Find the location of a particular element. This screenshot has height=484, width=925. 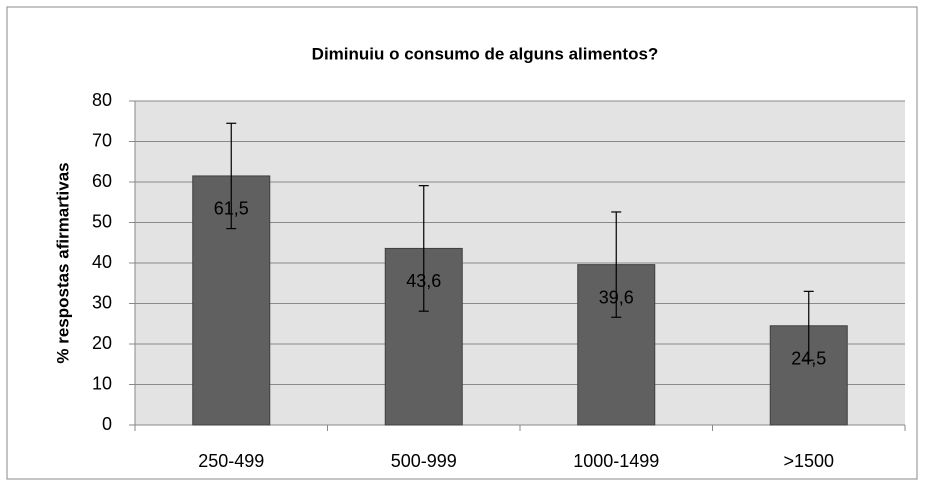

y-tick-label: 20 is located at coordinates (102, 343).